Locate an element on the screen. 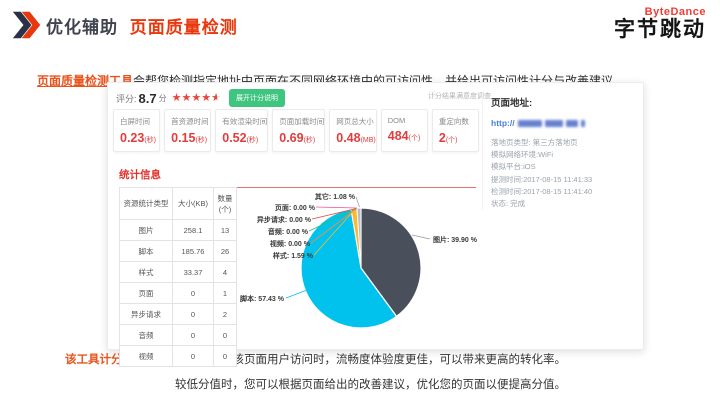 The height and width of the screenshot is (400, 726). cell-type: 样式 is located at coordinates (146, 272).